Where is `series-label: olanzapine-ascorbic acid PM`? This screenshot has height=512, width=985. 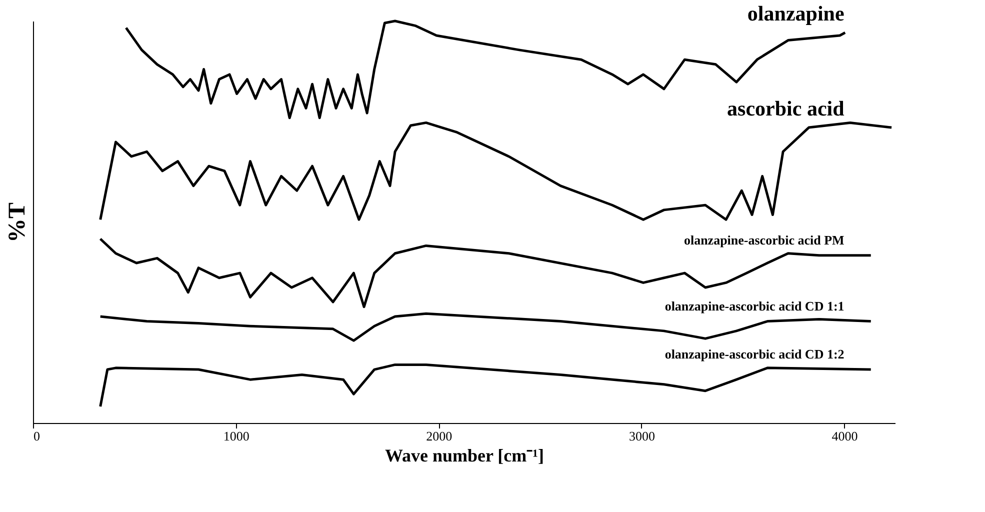 series-label: olanzapine-ascorbic acid PM is located at coordinates (764, 240).